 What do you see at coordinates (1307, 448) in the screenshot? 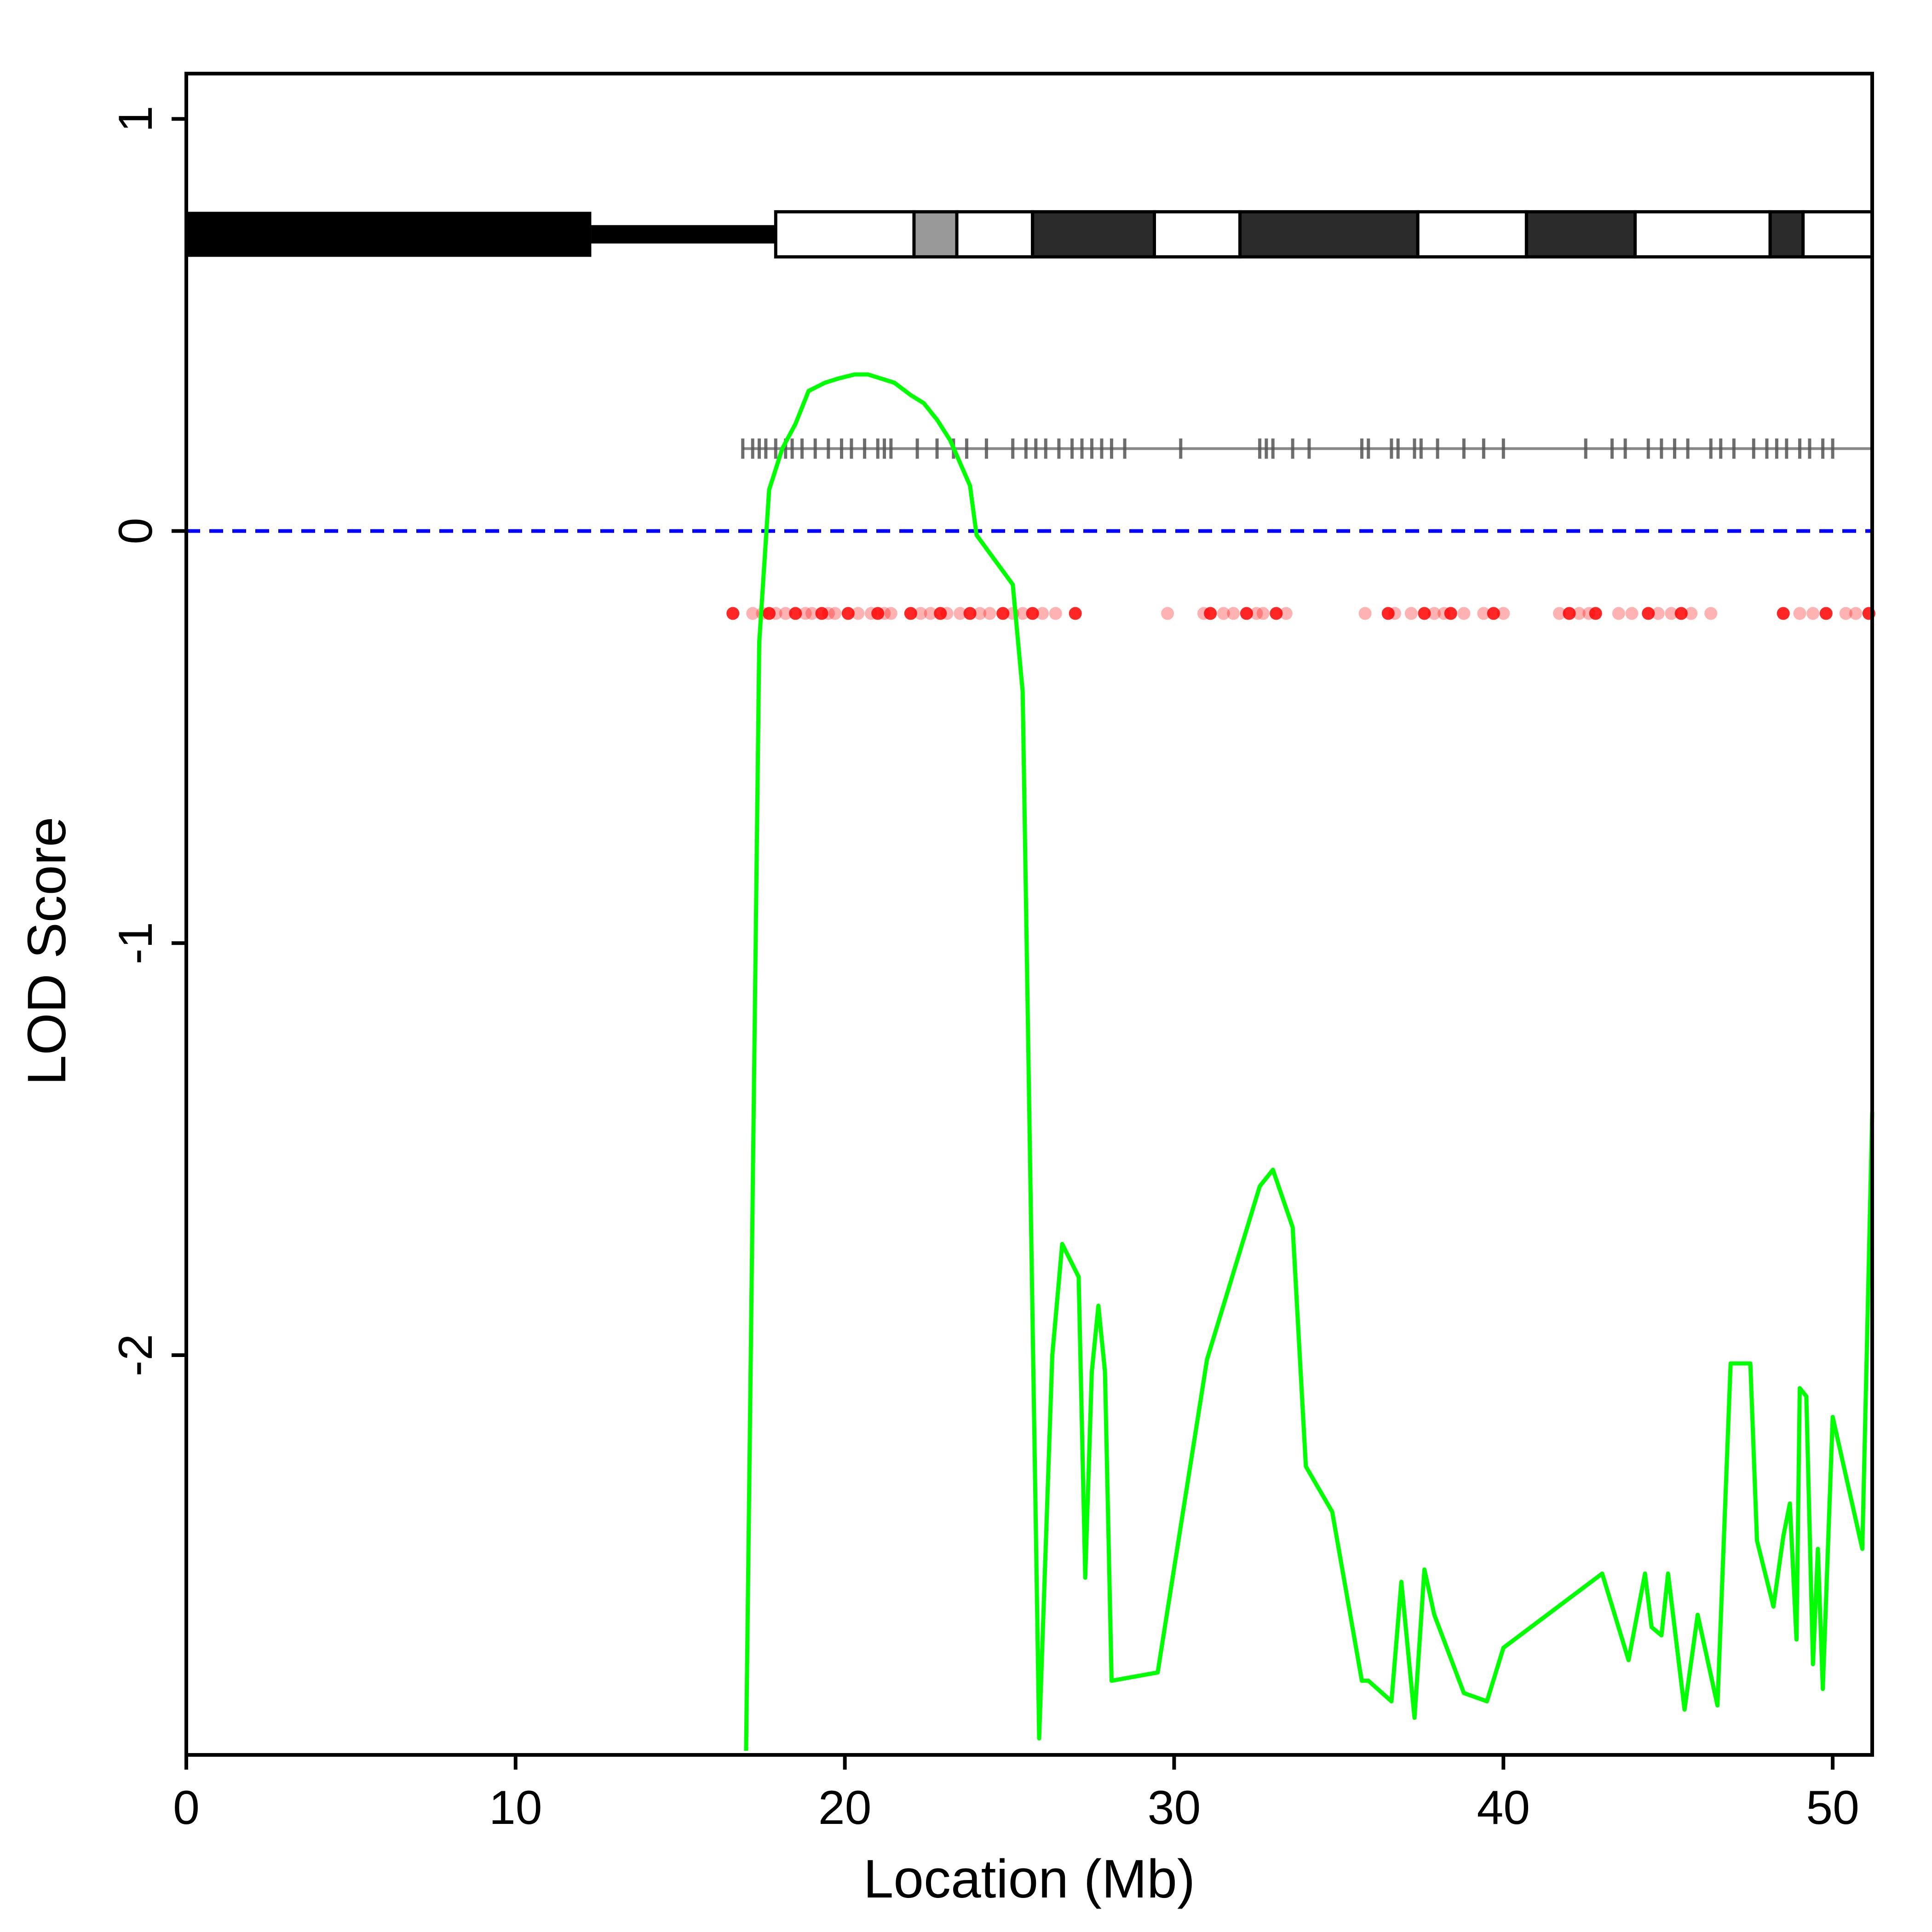
I see `marker-positions` at bounding box center [1307, 448].